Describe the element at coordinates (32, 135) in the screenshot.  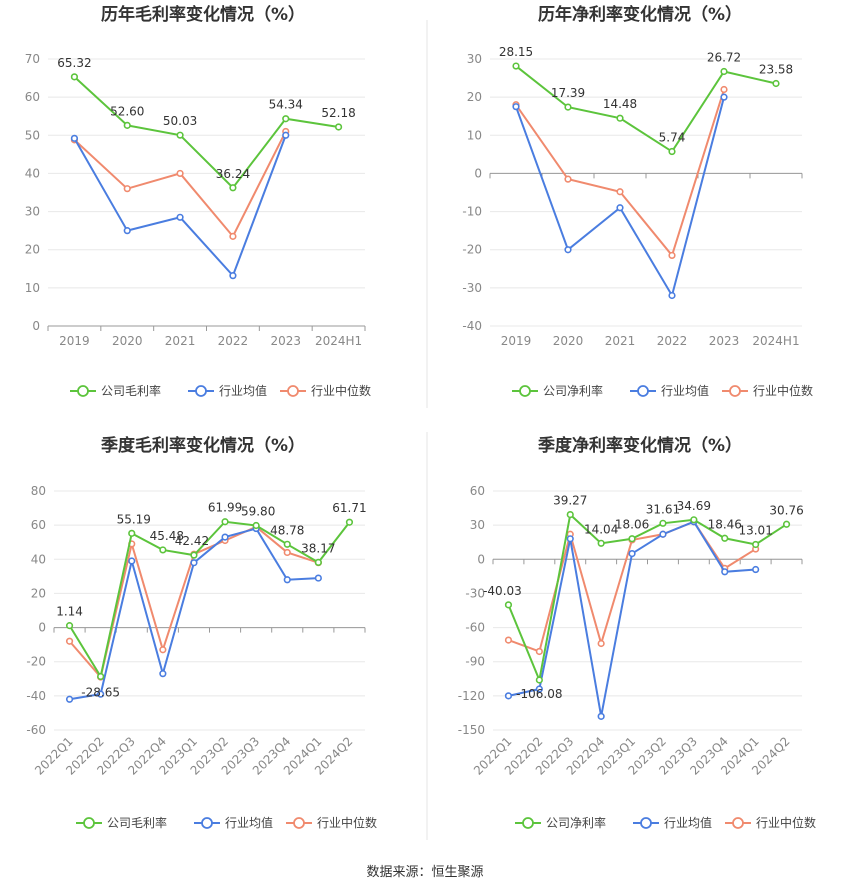
I see `y-tick-label: 50` at that location.